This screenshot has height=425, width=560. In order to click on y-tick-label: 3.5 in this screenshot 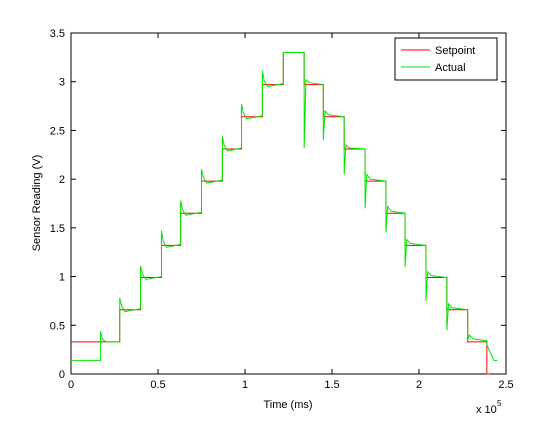, I will do `click(57, 34)`.